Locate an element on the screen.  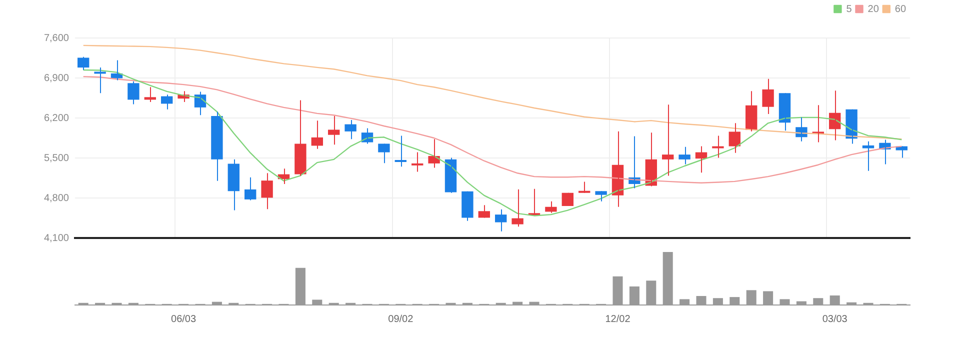
x-tick-label: 12/02 is located at coordinates (618, 319).